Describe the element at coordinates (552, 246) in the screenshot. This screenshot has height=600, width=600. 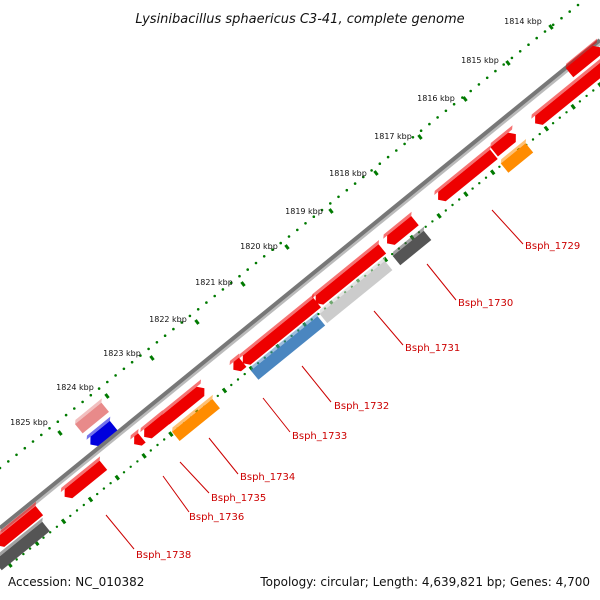
I see `gene-label: Bsph_1729` at that location.